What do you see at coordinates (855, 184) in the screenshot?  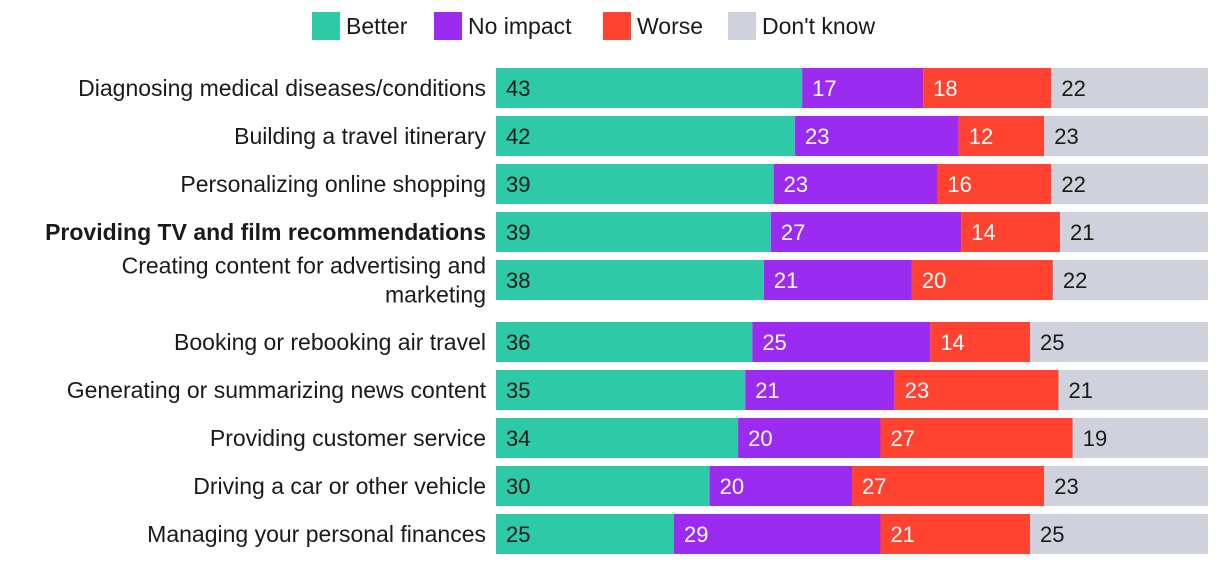 I see `bar-segment-no-impact-personalizing-online-shopping` at bounding box center [855, 184].